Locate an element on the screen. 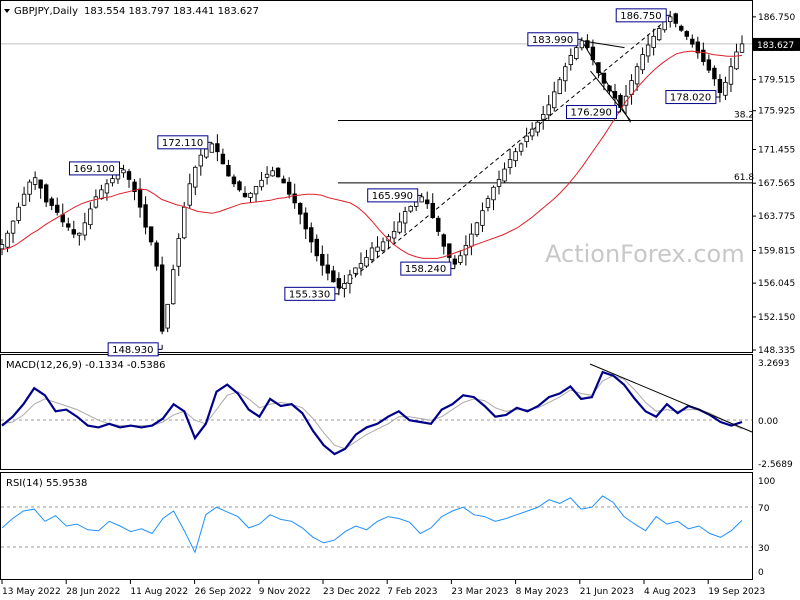 The width and height of the screenshot is (800, 600). collapse-triangle-icon is located at coordinates (7, 11).